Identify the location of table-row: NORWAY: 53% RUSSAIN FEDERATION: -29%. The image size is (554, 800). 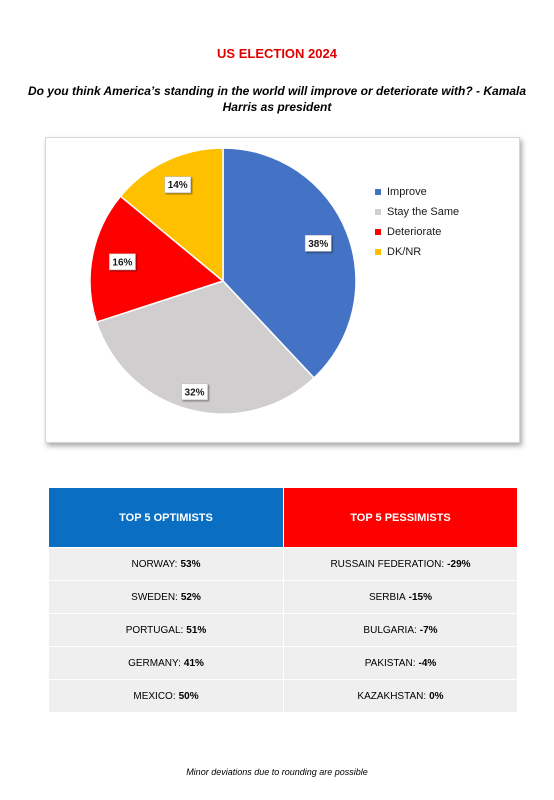
(283, 563).